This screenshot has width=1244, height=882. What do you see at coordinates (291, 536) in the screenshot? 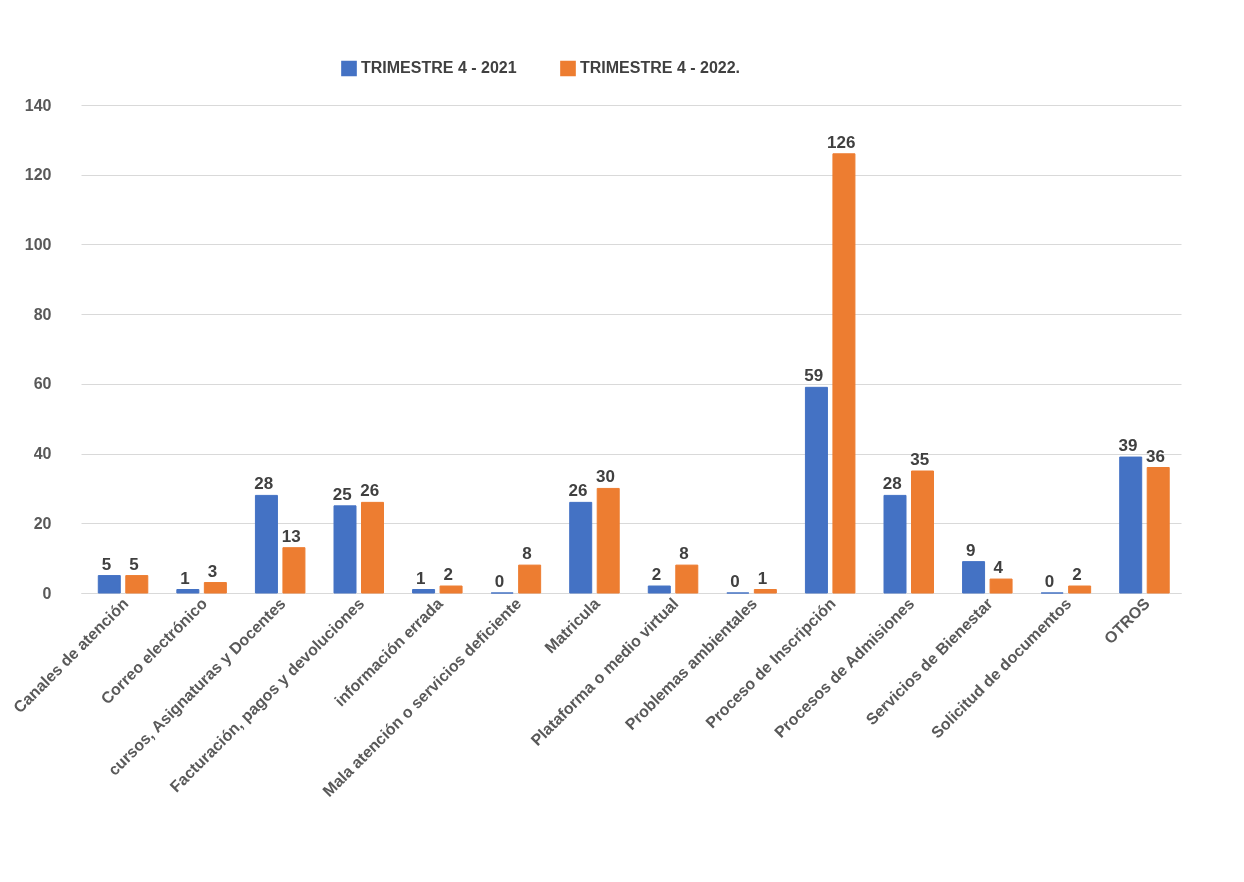
I see `data-label: 13` at bounding box center [291, 536].